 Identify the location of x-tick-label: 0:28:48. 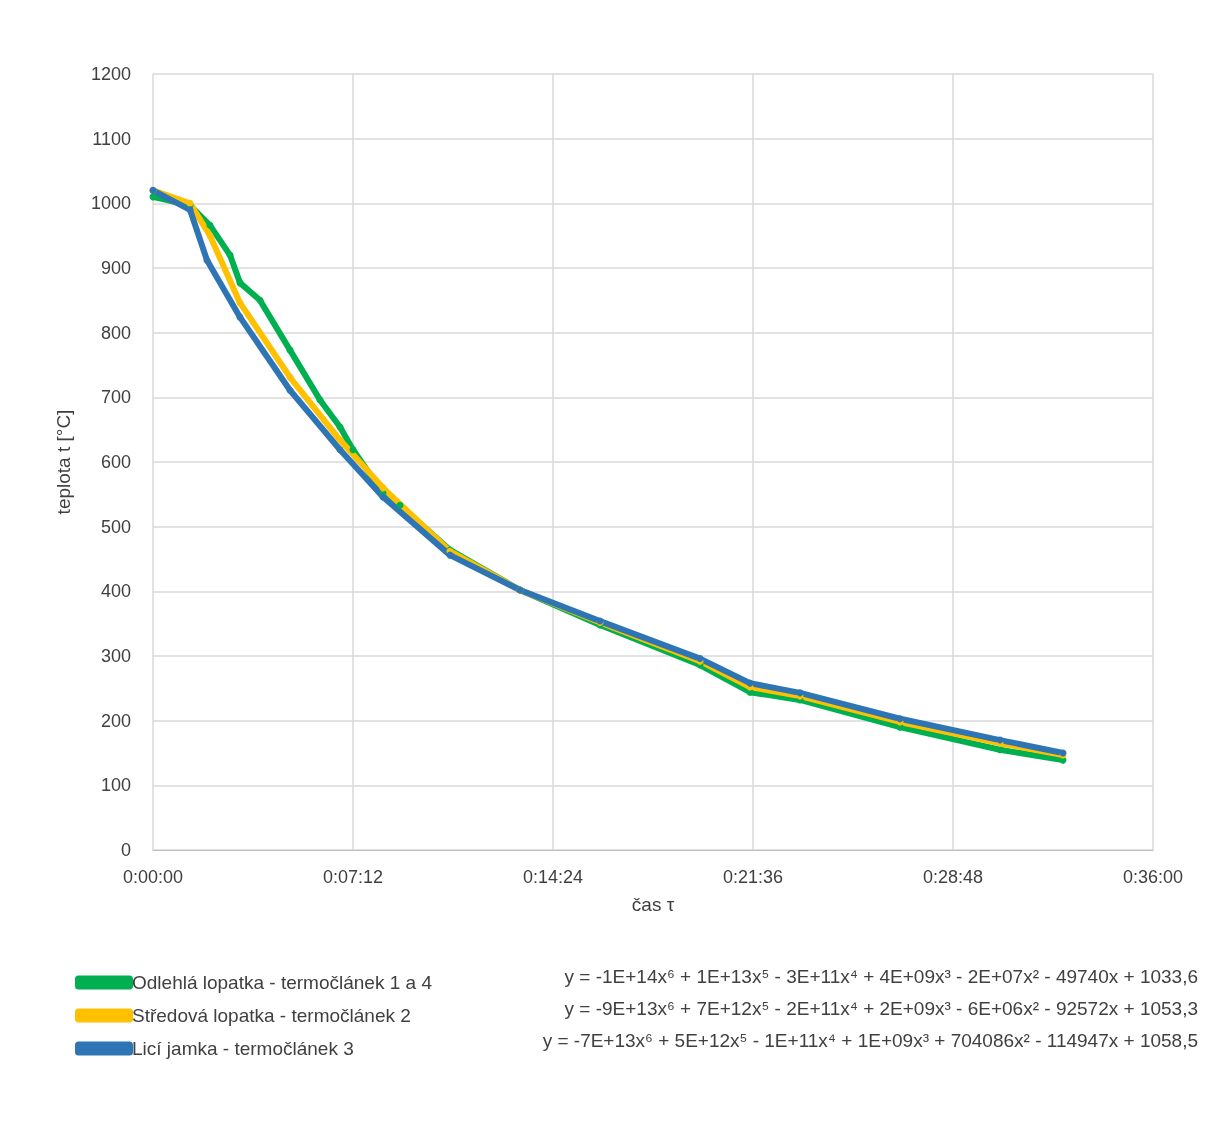
(953, 877).